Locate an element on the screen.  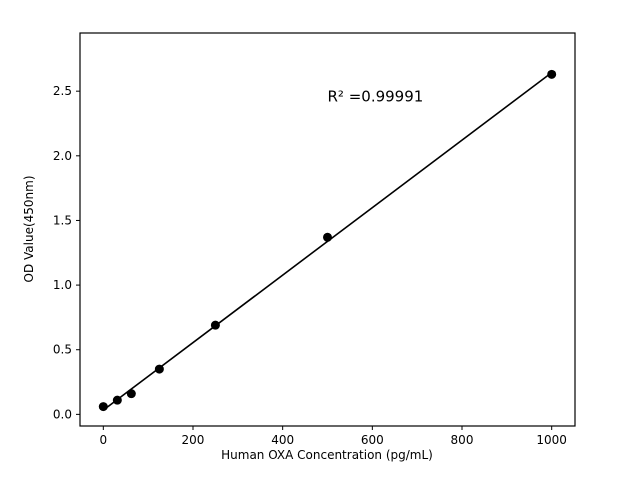
y-tick-label: 1.5 is located at coordinates (62, 220).